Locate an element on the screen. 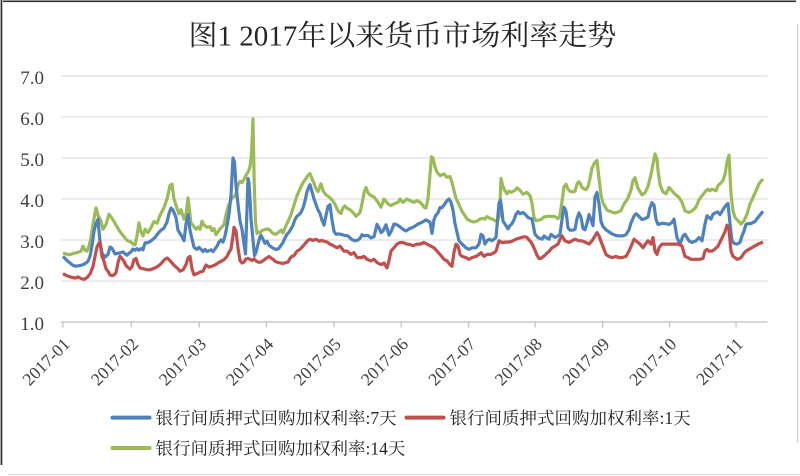 The width and height of the screenshot is (800, 476). svg-text: 7.0 is located at coordinates (32, 78).